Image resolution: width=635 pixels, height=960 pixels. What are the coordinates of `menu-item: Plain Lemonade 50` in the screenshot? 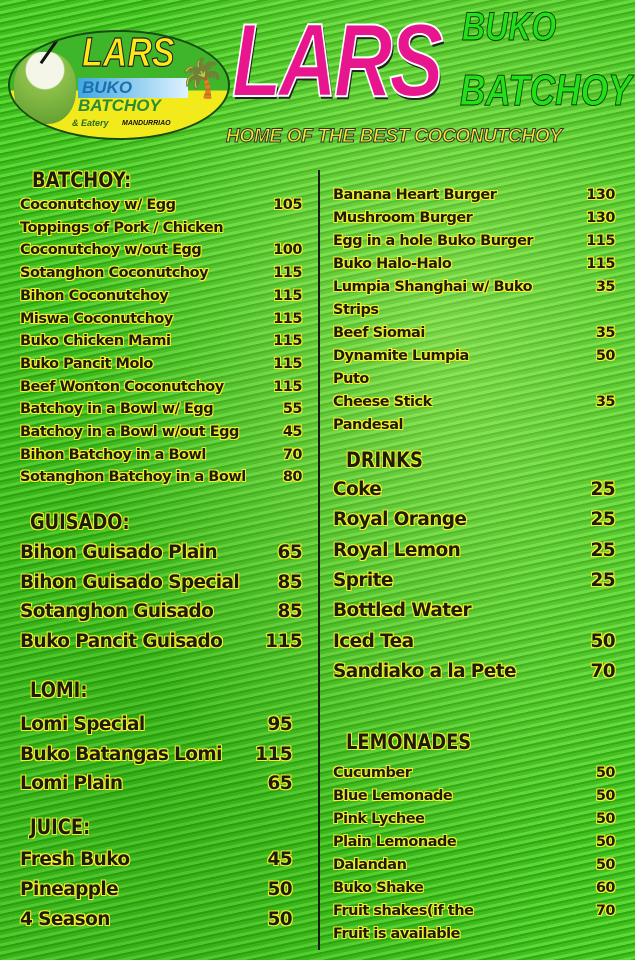 It's located at (474, 842).